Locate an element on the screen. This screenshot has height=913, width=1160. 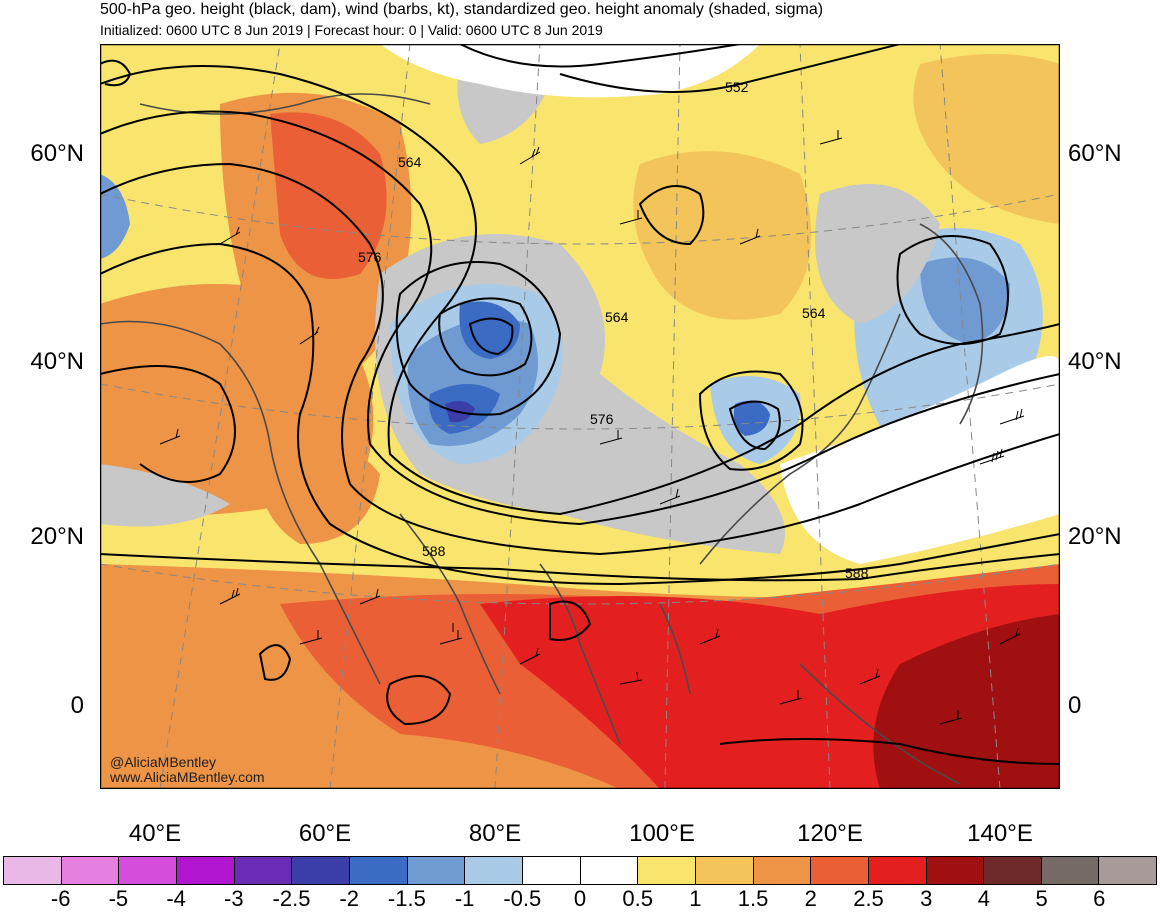
credit-url: www.AliciaMBentley.com is located at coordinates (187, 777).